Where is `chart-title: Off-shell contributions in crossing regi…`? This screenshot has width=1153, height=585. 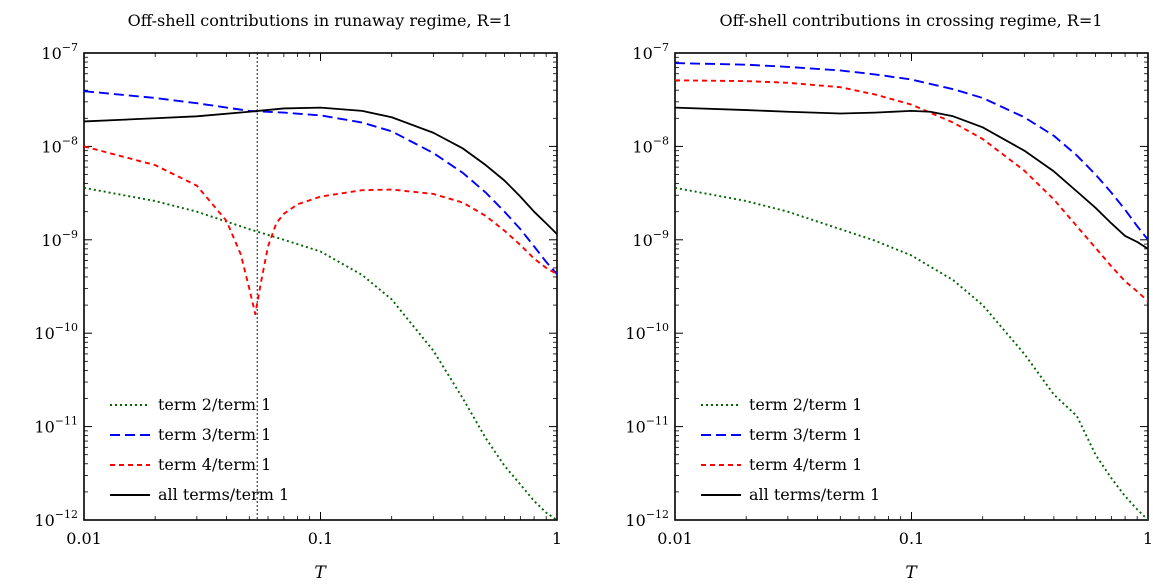 chart-title: Off-shell contributions in crossing regi… is located at coordinates (911, 20).